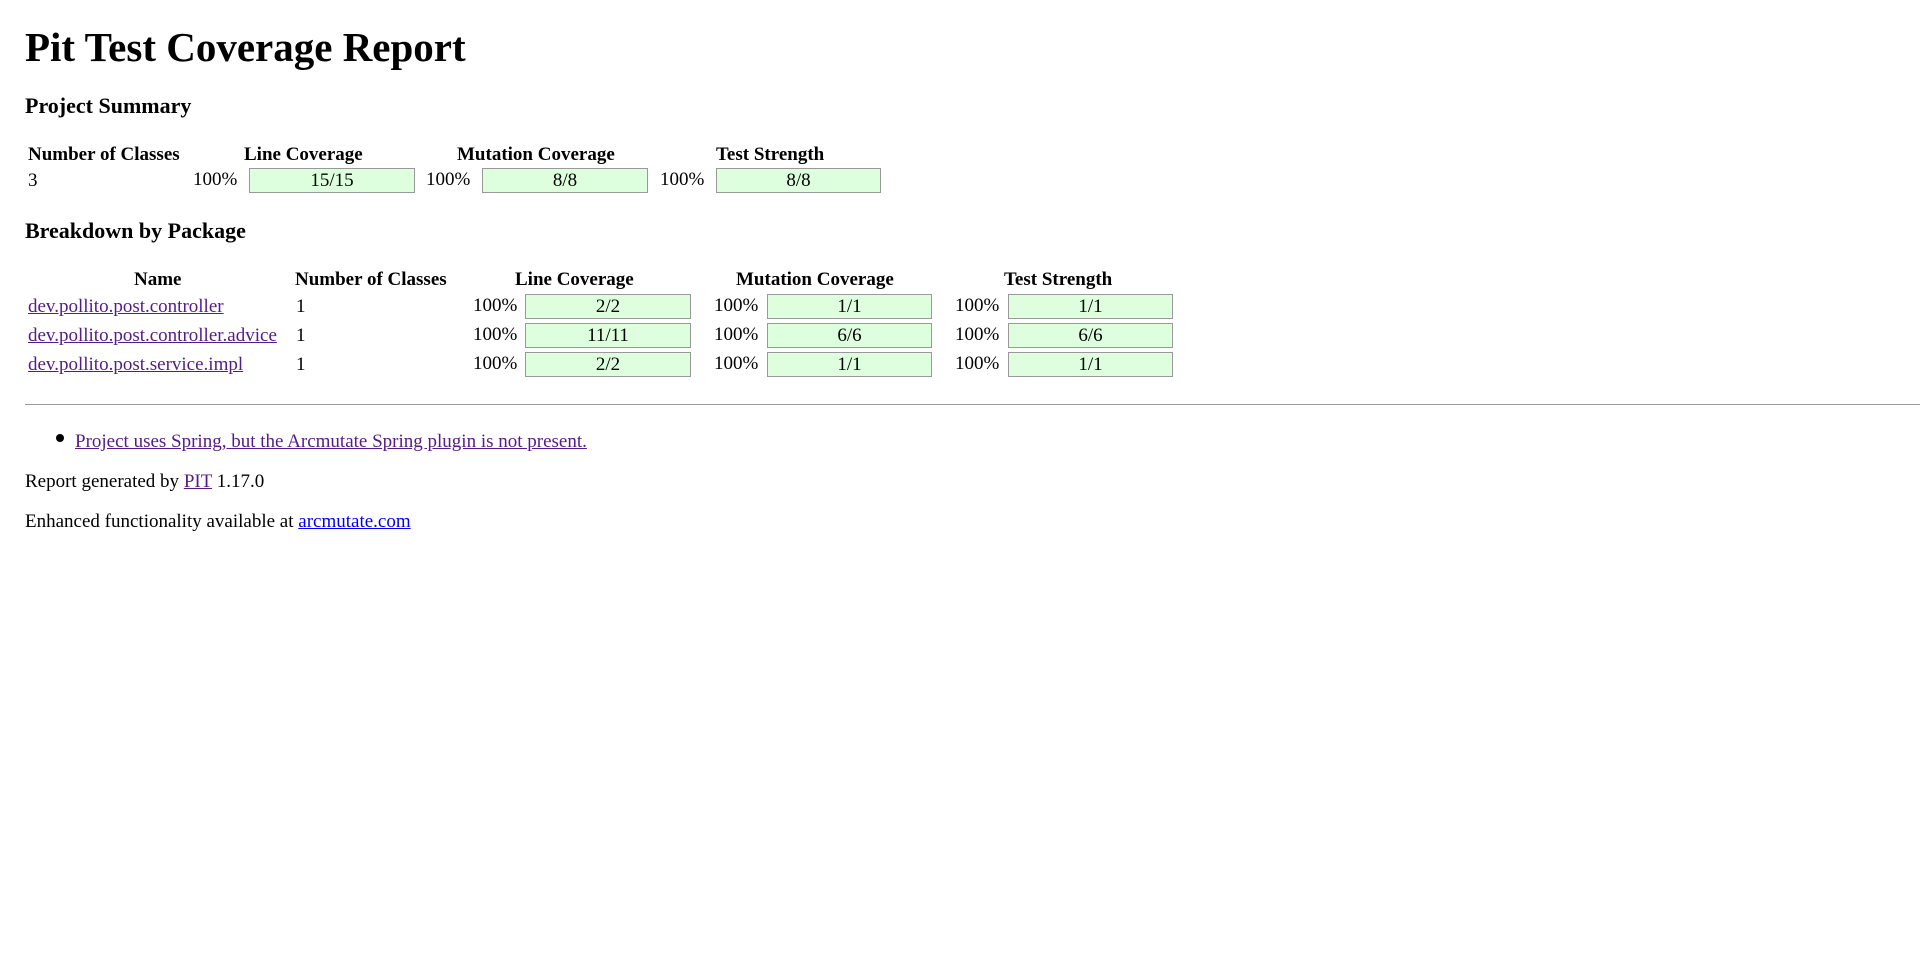 The image size is (1920, 955). What do you see at coordinates (60, 438) in the screenshot?
I see `bullet-icon` at bounding box center [60, 438].